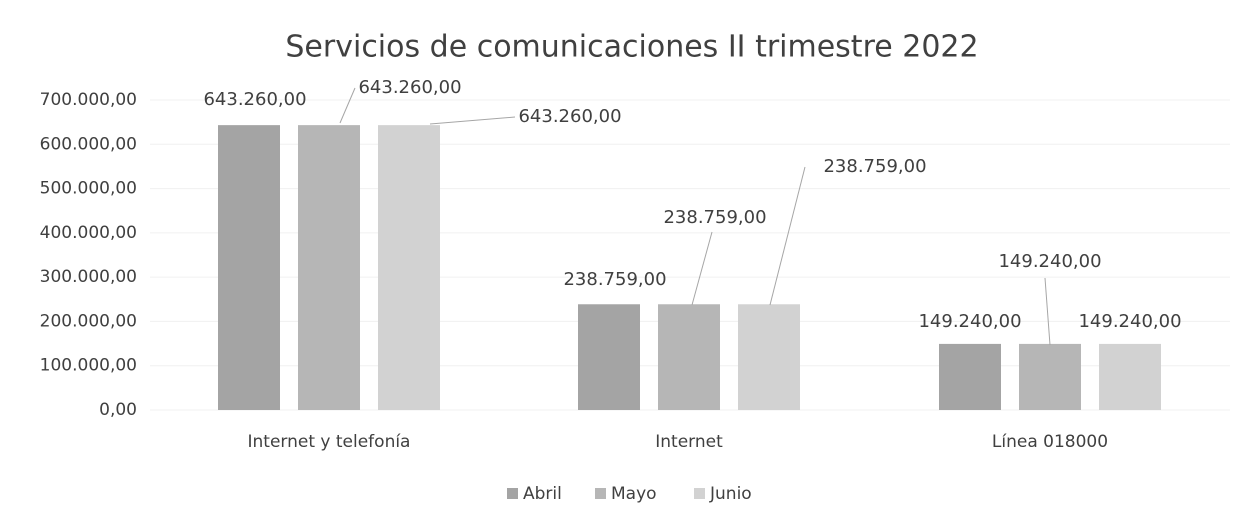 The height and width of the screenshot is (529, 1260). Describe the element at coordinates (88, 277) in the screenshot. I see `y-tick-label: 300.000,00` at that location.